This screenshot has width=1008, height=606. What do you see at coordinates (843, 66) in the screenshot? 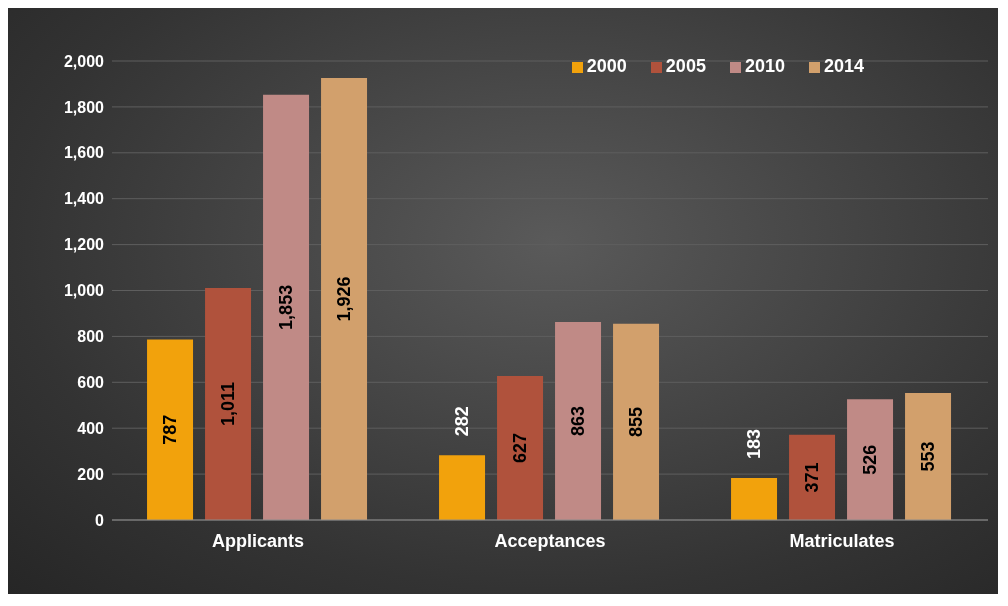
I see `legend-label: 2014` at bounding box center [843, 66].